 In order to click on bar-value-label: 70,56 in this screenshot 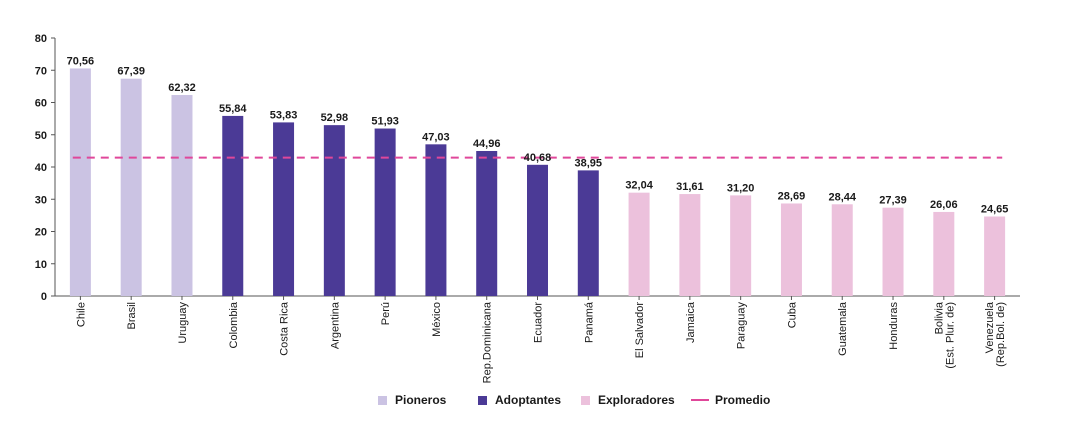, I will do `click(81, 61)`.